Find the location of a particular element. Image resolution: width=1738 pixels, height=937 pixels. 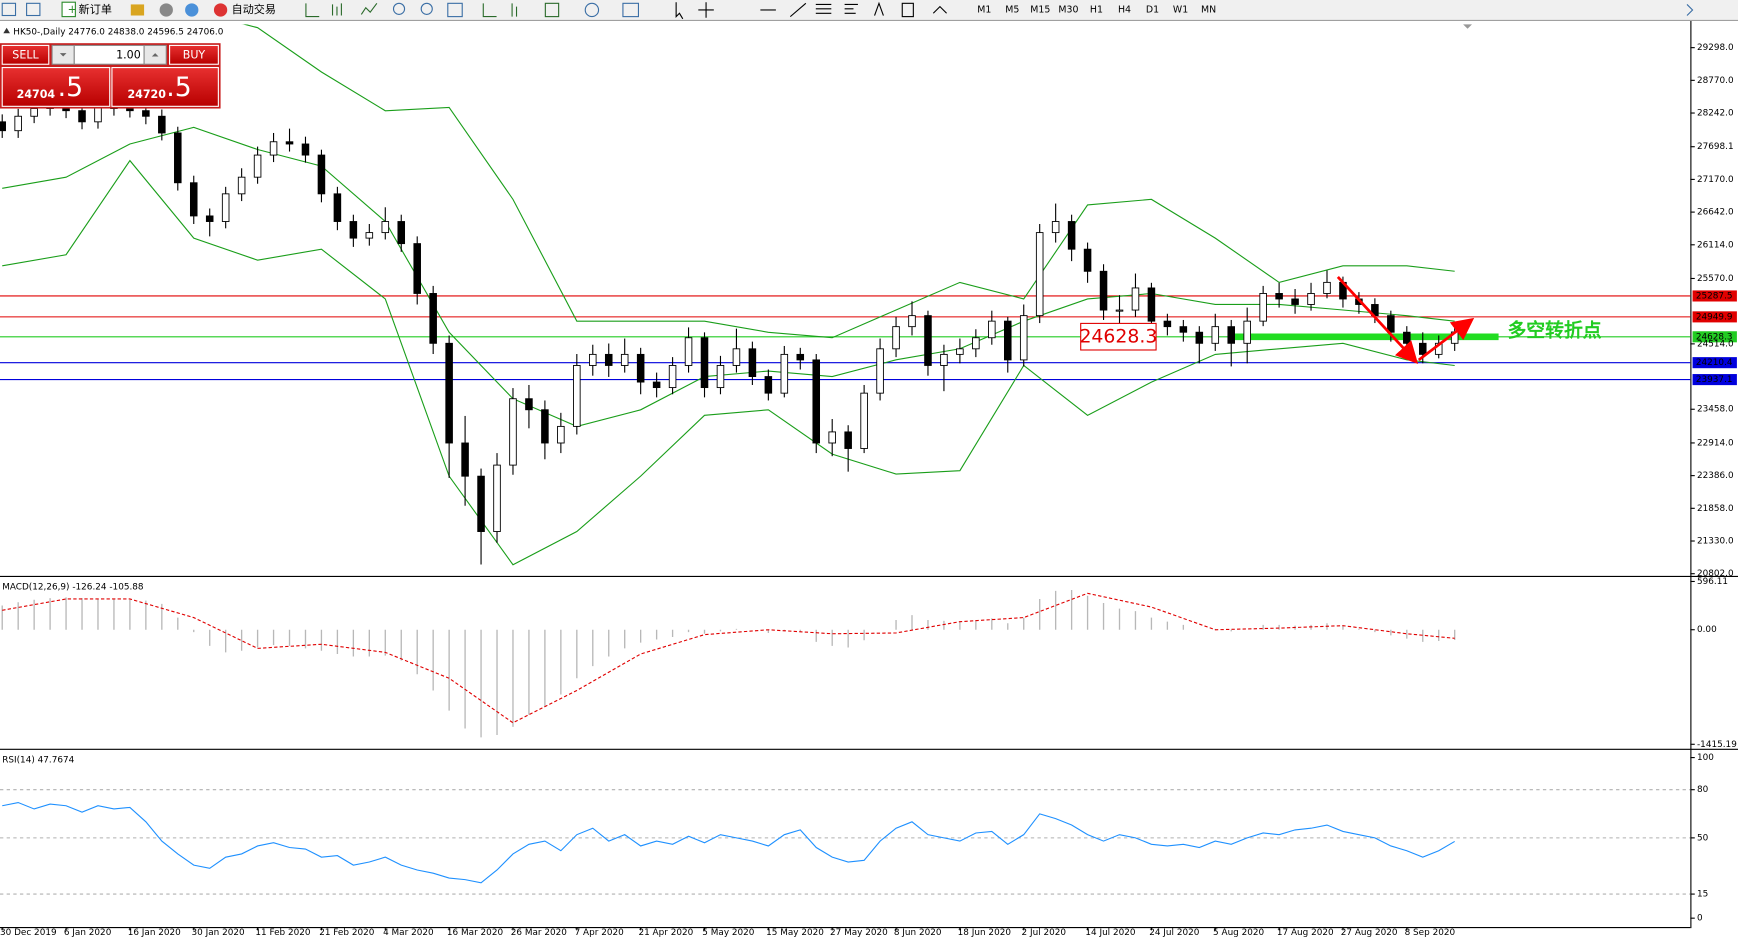

y-tick-label: 22386.0 is located at coordinates (1715, 476).